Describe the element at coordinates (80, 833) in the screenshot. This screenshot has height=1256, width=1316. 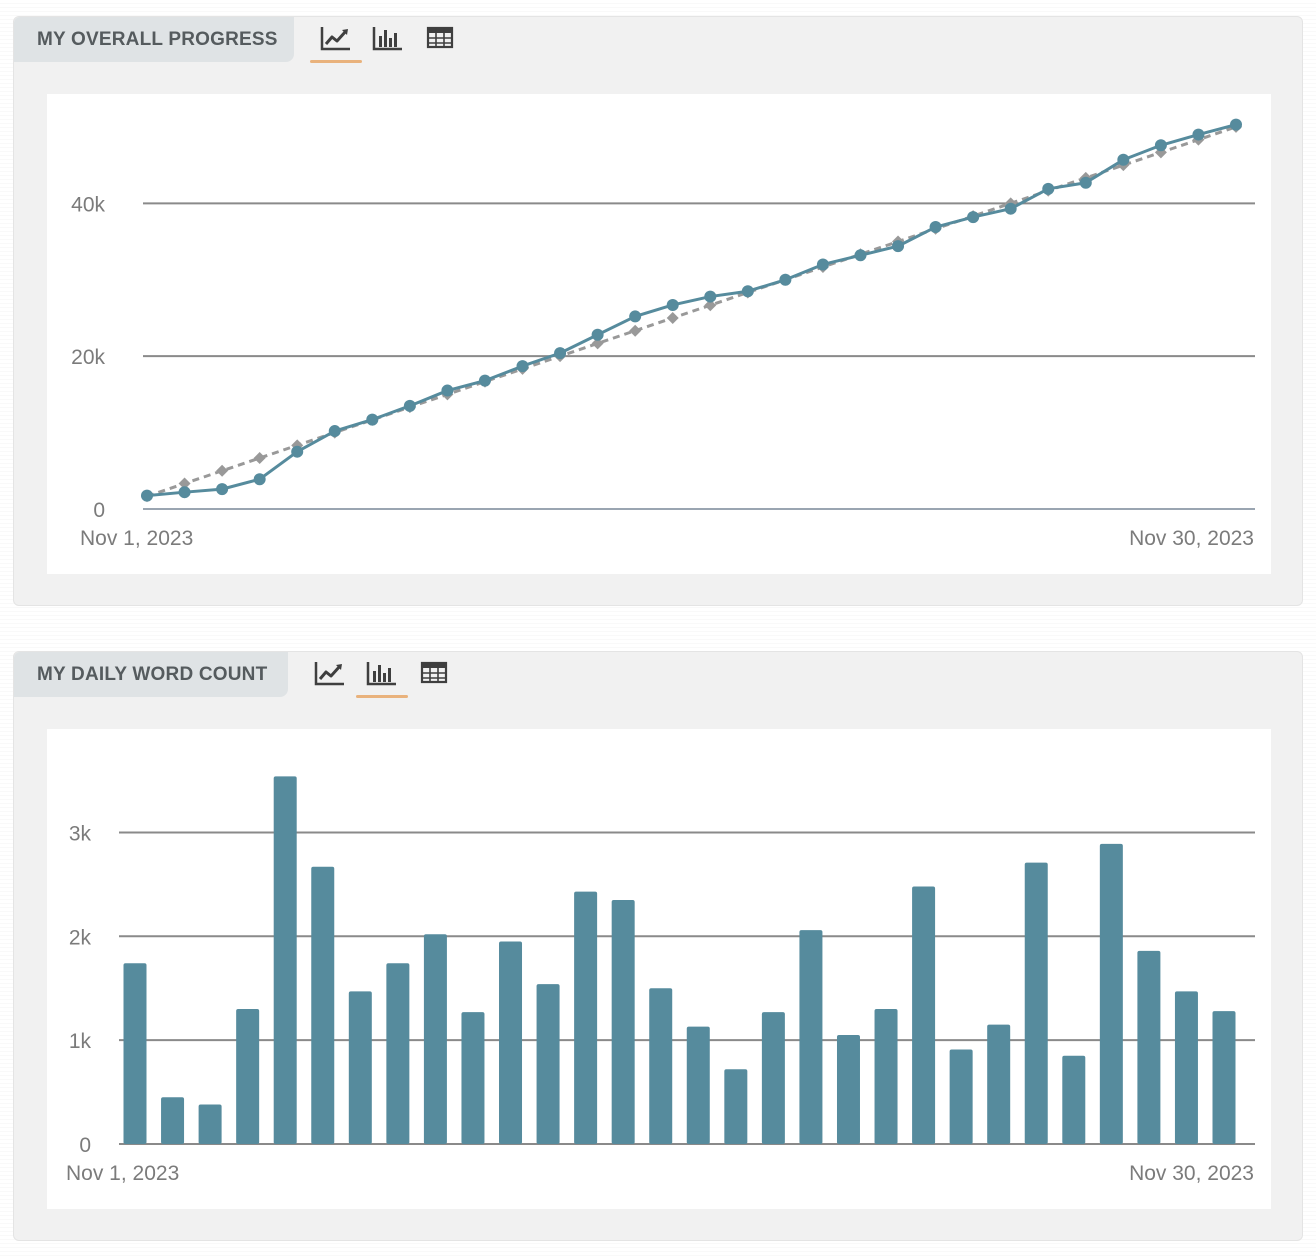
I see `y-tick-label: 3k` at that location.